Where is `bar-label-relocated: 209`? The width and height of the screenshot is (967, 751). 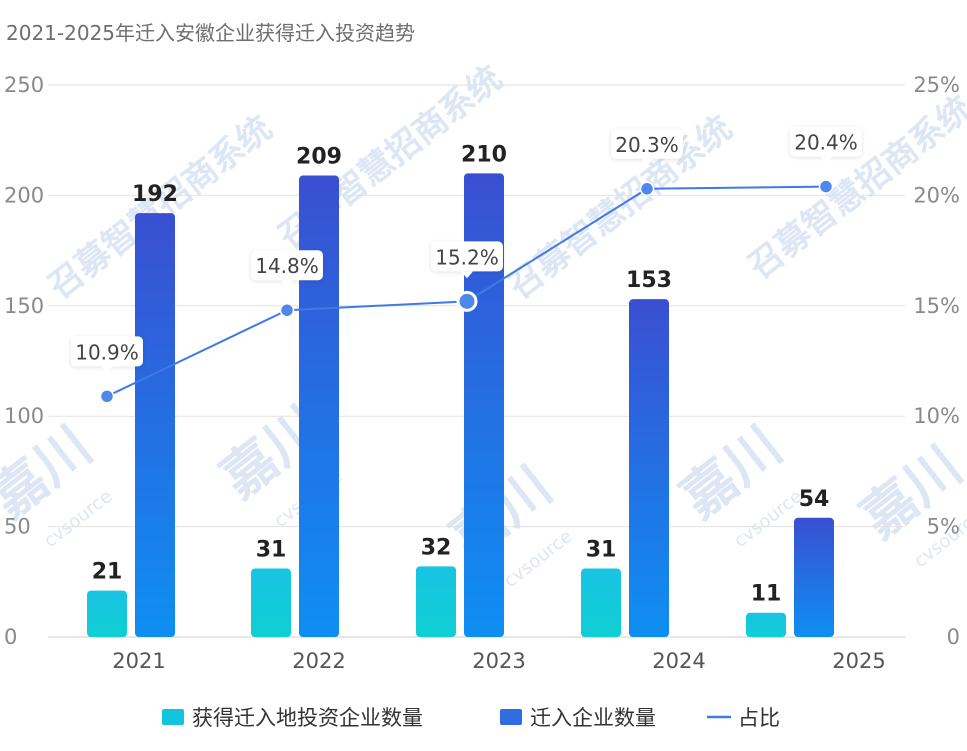
bar-label-relocated: 209 is located at coordinates (319, 157).